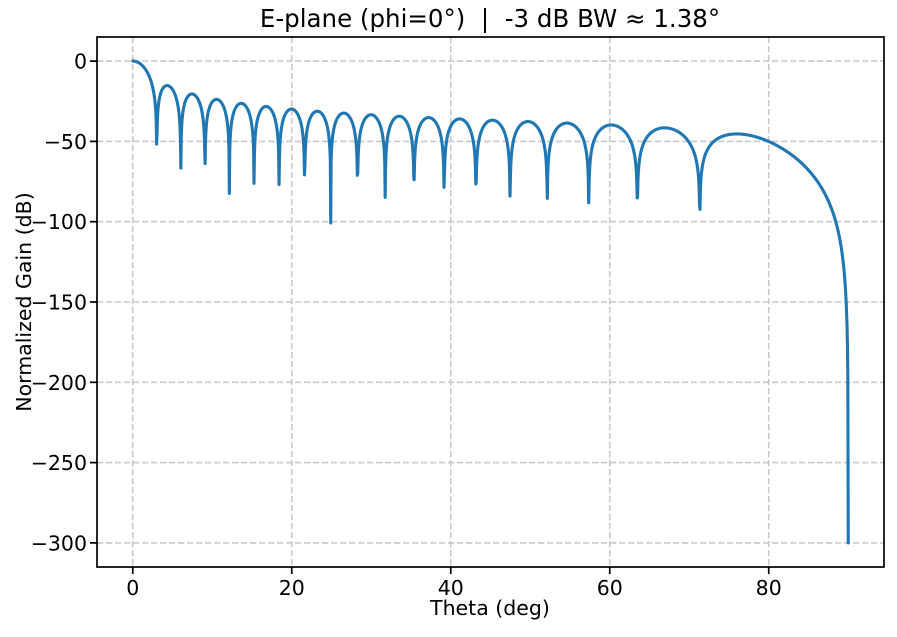 Image resolution: width=897 pixels, height=637 pixels. I want to click on y-axis-label: Normalized Gain (dB), so click(24, 302).